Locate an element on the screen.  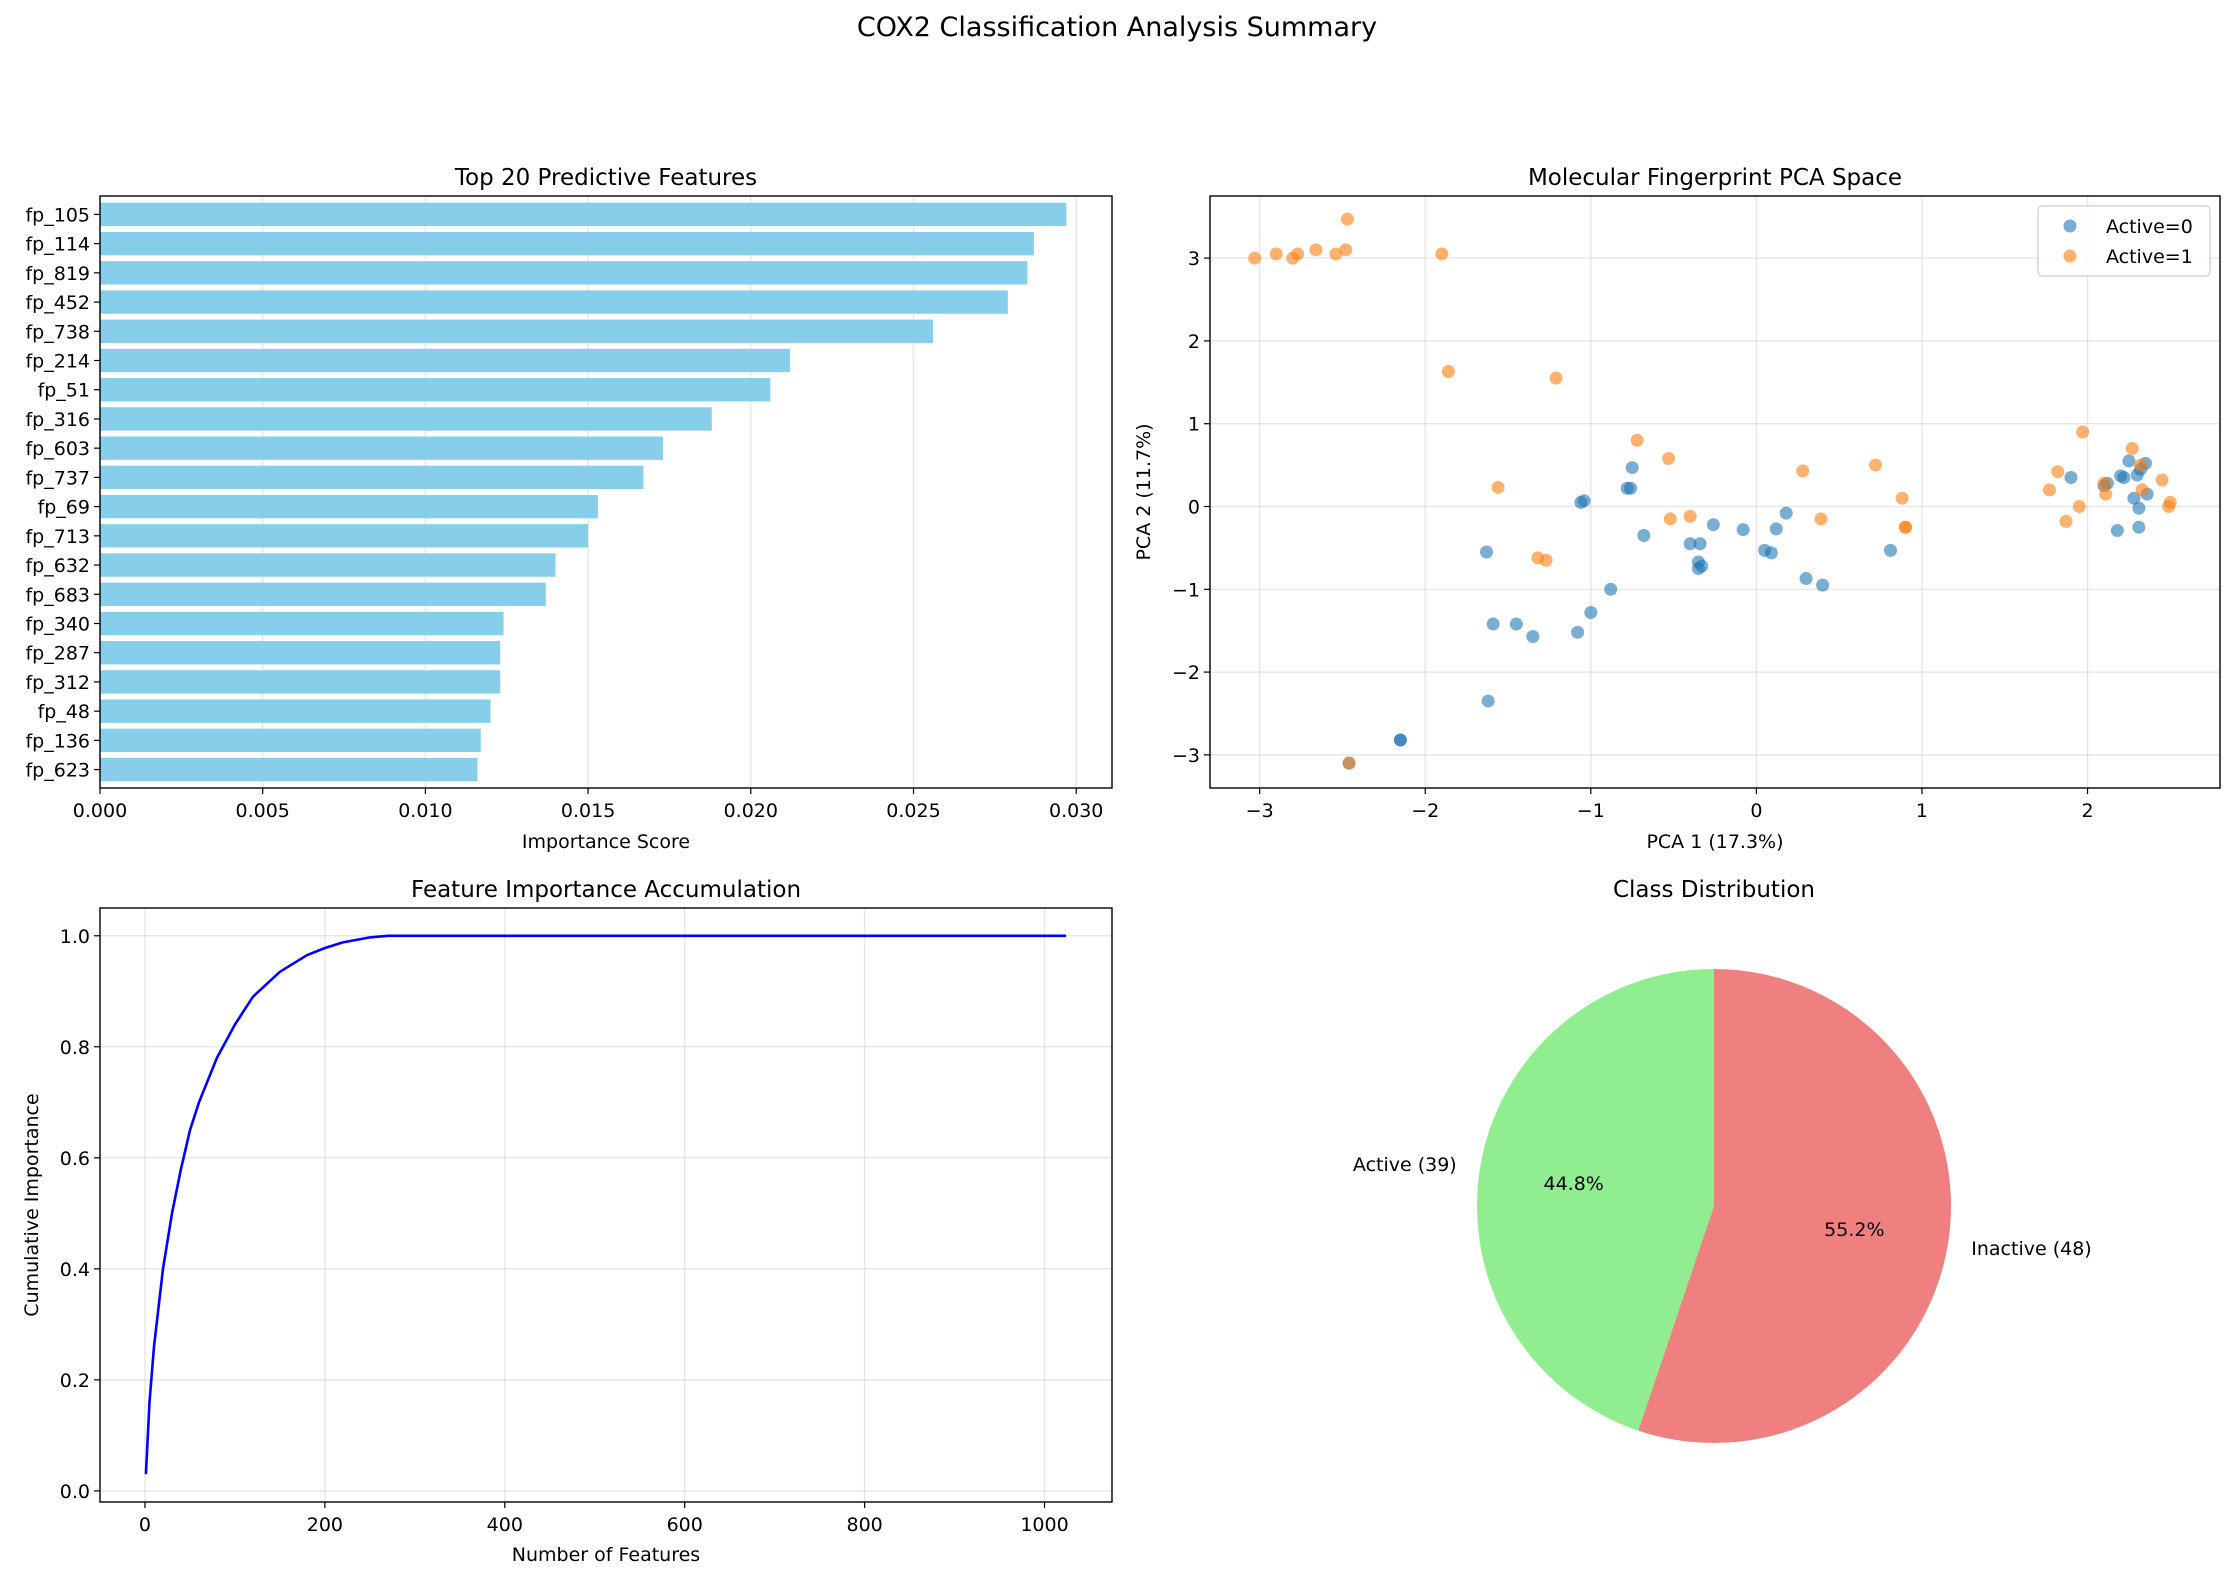
y-tick-label: 0.0 is located at coordinates (75, 1492).